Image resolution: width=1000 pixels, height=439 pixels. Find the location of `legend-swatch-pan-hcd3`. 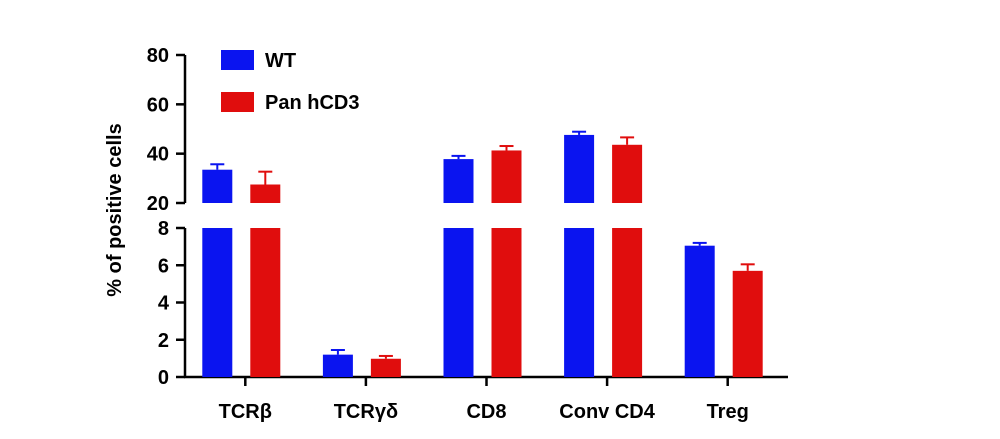

legend-swatch-pan-hcd3 is located at coordinates (237, 102).